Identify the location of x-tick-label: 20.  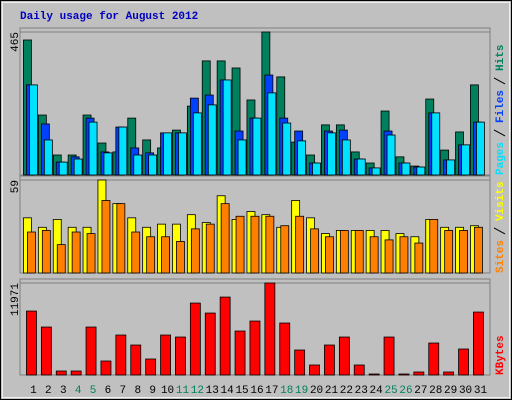
(316, 391).